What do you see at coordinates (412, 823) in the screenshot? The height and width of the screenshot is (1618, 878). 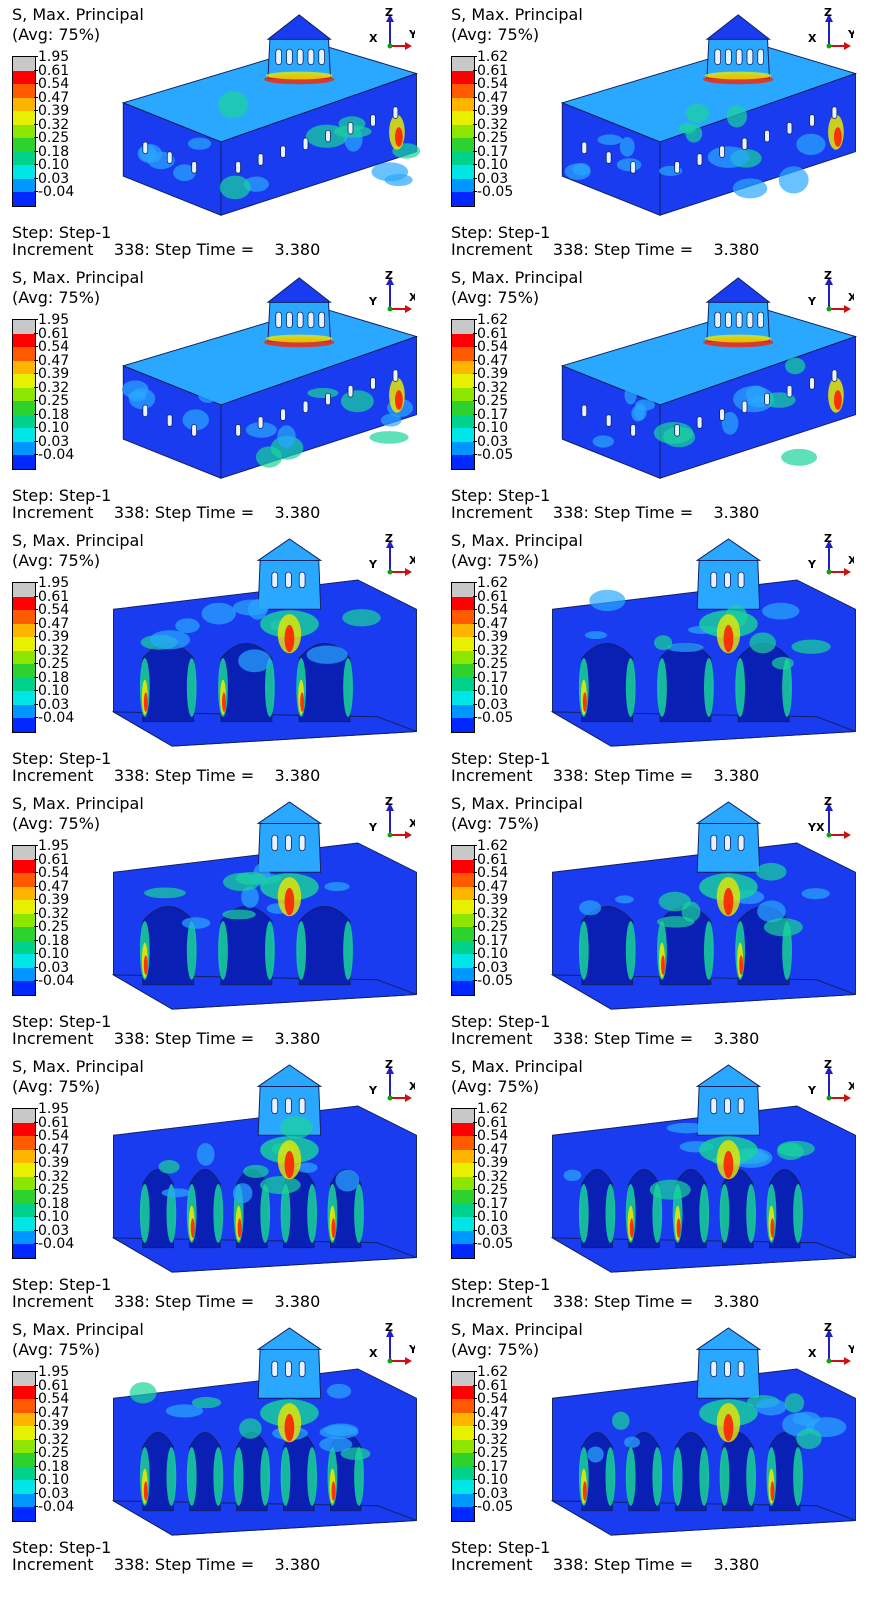 I see `axis-label: X` at bounding box center [412, 823].